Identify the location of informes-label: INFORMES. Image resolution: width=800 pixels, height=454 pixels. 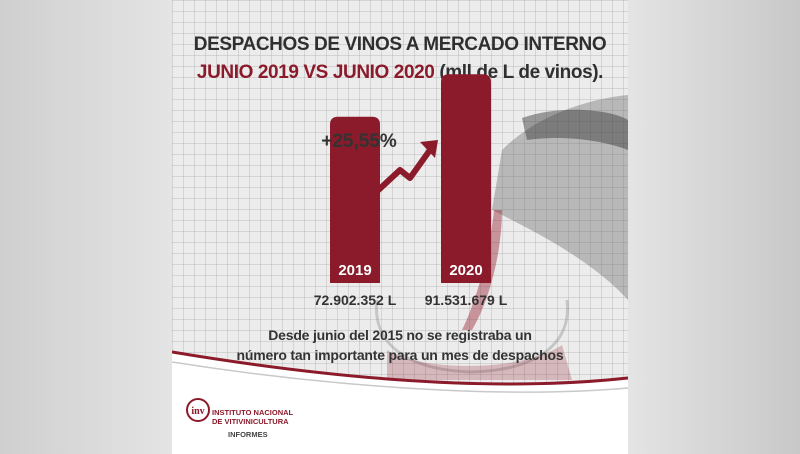
(248, 434).